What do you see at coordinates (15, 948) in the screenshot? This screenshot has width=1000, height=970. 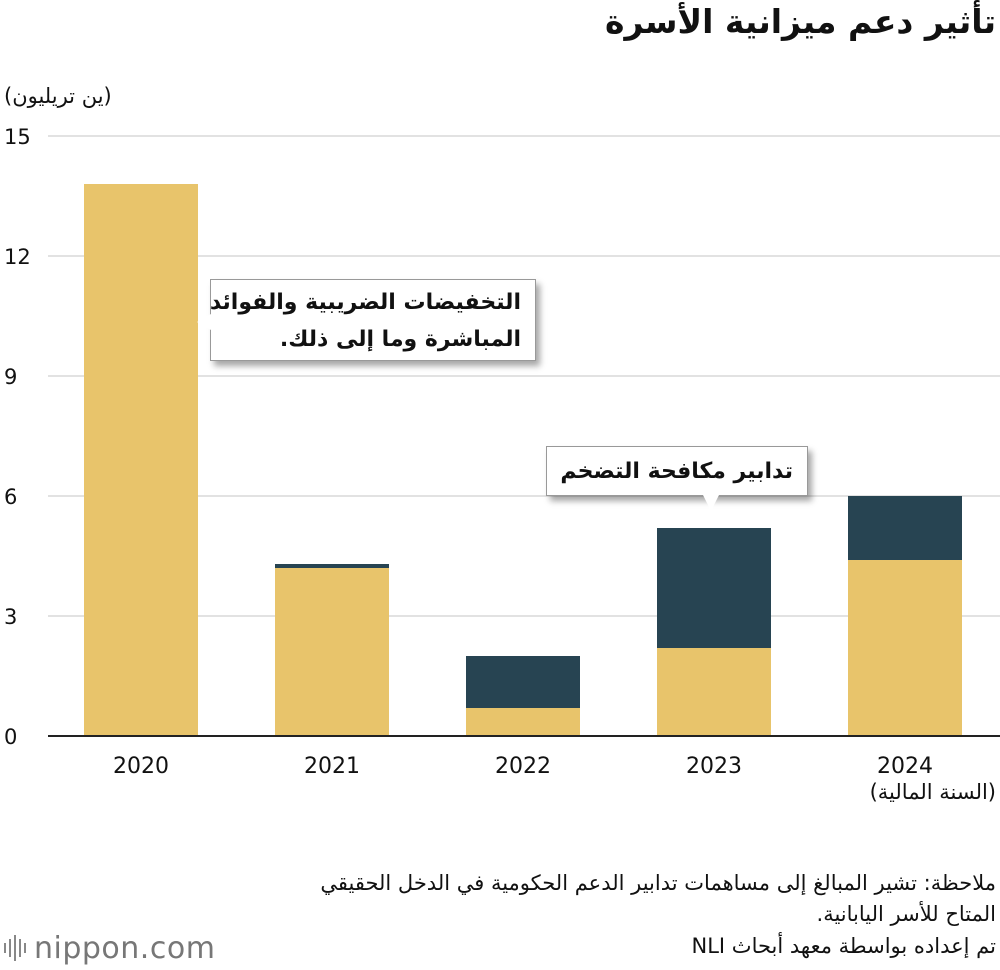 I see `logo-bars-icon` at bounding box center [15, 948].